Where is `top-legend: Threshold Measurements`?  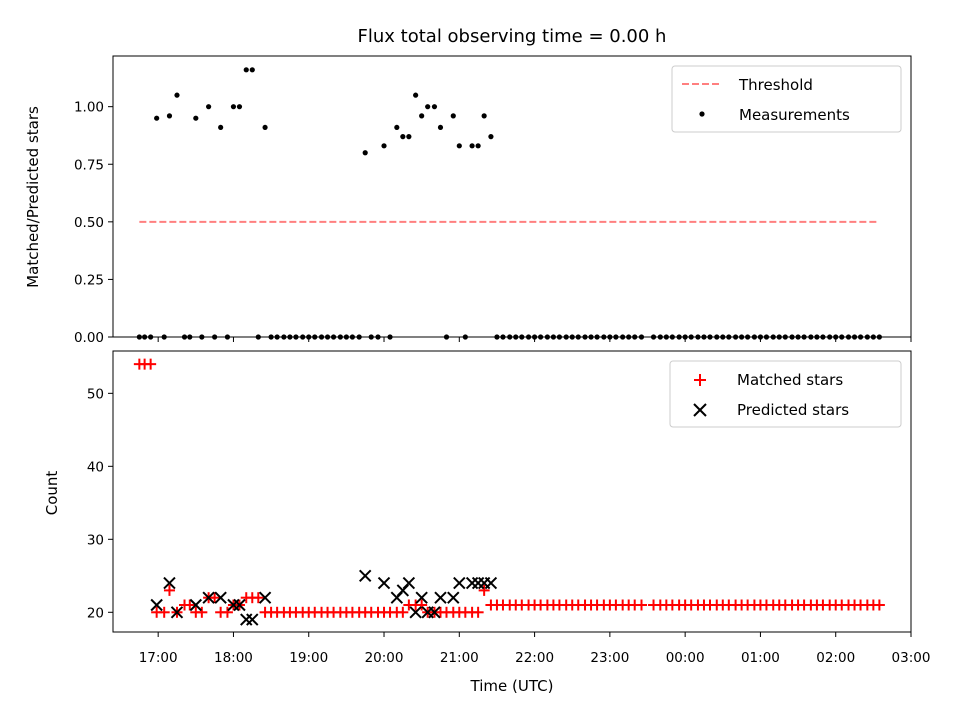
top-legend: Threshold Measurements is located at coordinates (786, 99).